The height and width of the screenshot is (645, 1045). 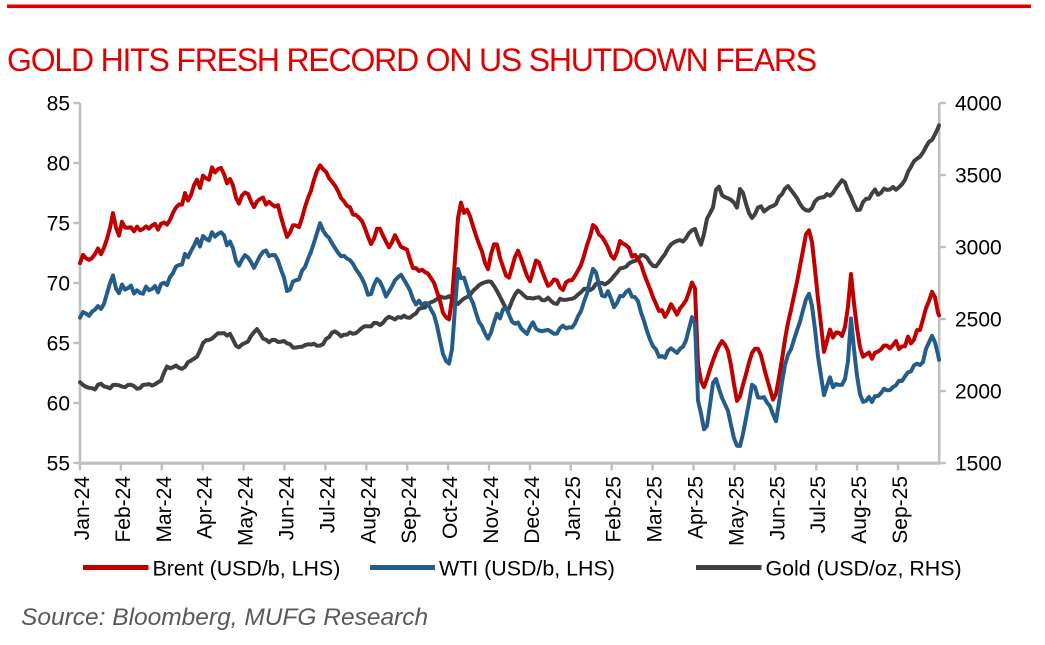 What do you see at coordinates (573, 508) in the screenshot?
I see `svg-text: Jan-25` at bounding box center [573, 508].